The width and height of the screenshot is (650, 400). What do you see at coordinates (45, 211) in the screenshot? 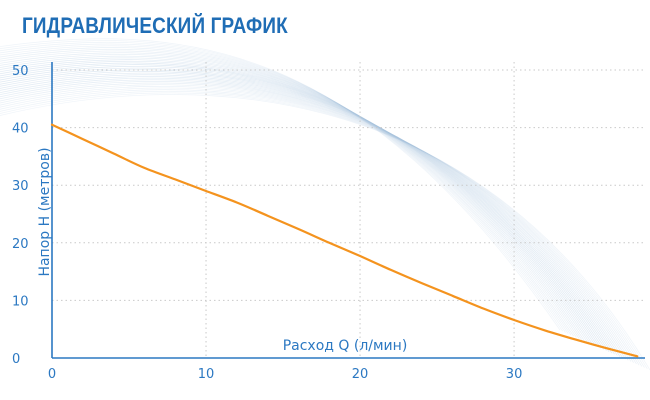
I see `y-axis-label: Напор H (метров)` at bounding box center [45, 211].